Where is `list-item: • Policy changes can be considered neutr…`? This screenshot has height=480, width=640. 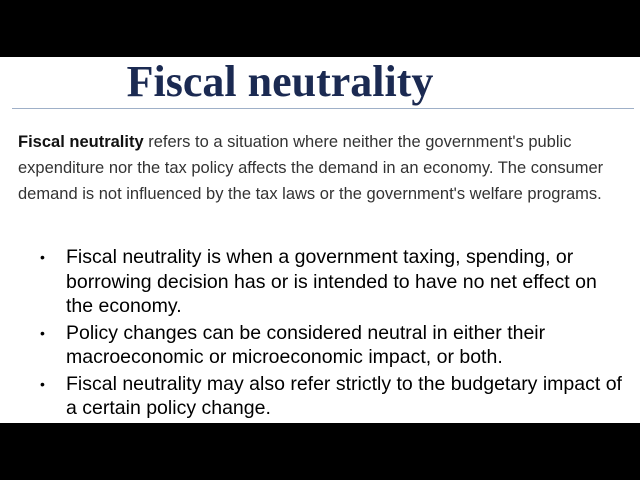 list-item: • Policy changes can be considered neutr… is located at coordinates (320, 345).